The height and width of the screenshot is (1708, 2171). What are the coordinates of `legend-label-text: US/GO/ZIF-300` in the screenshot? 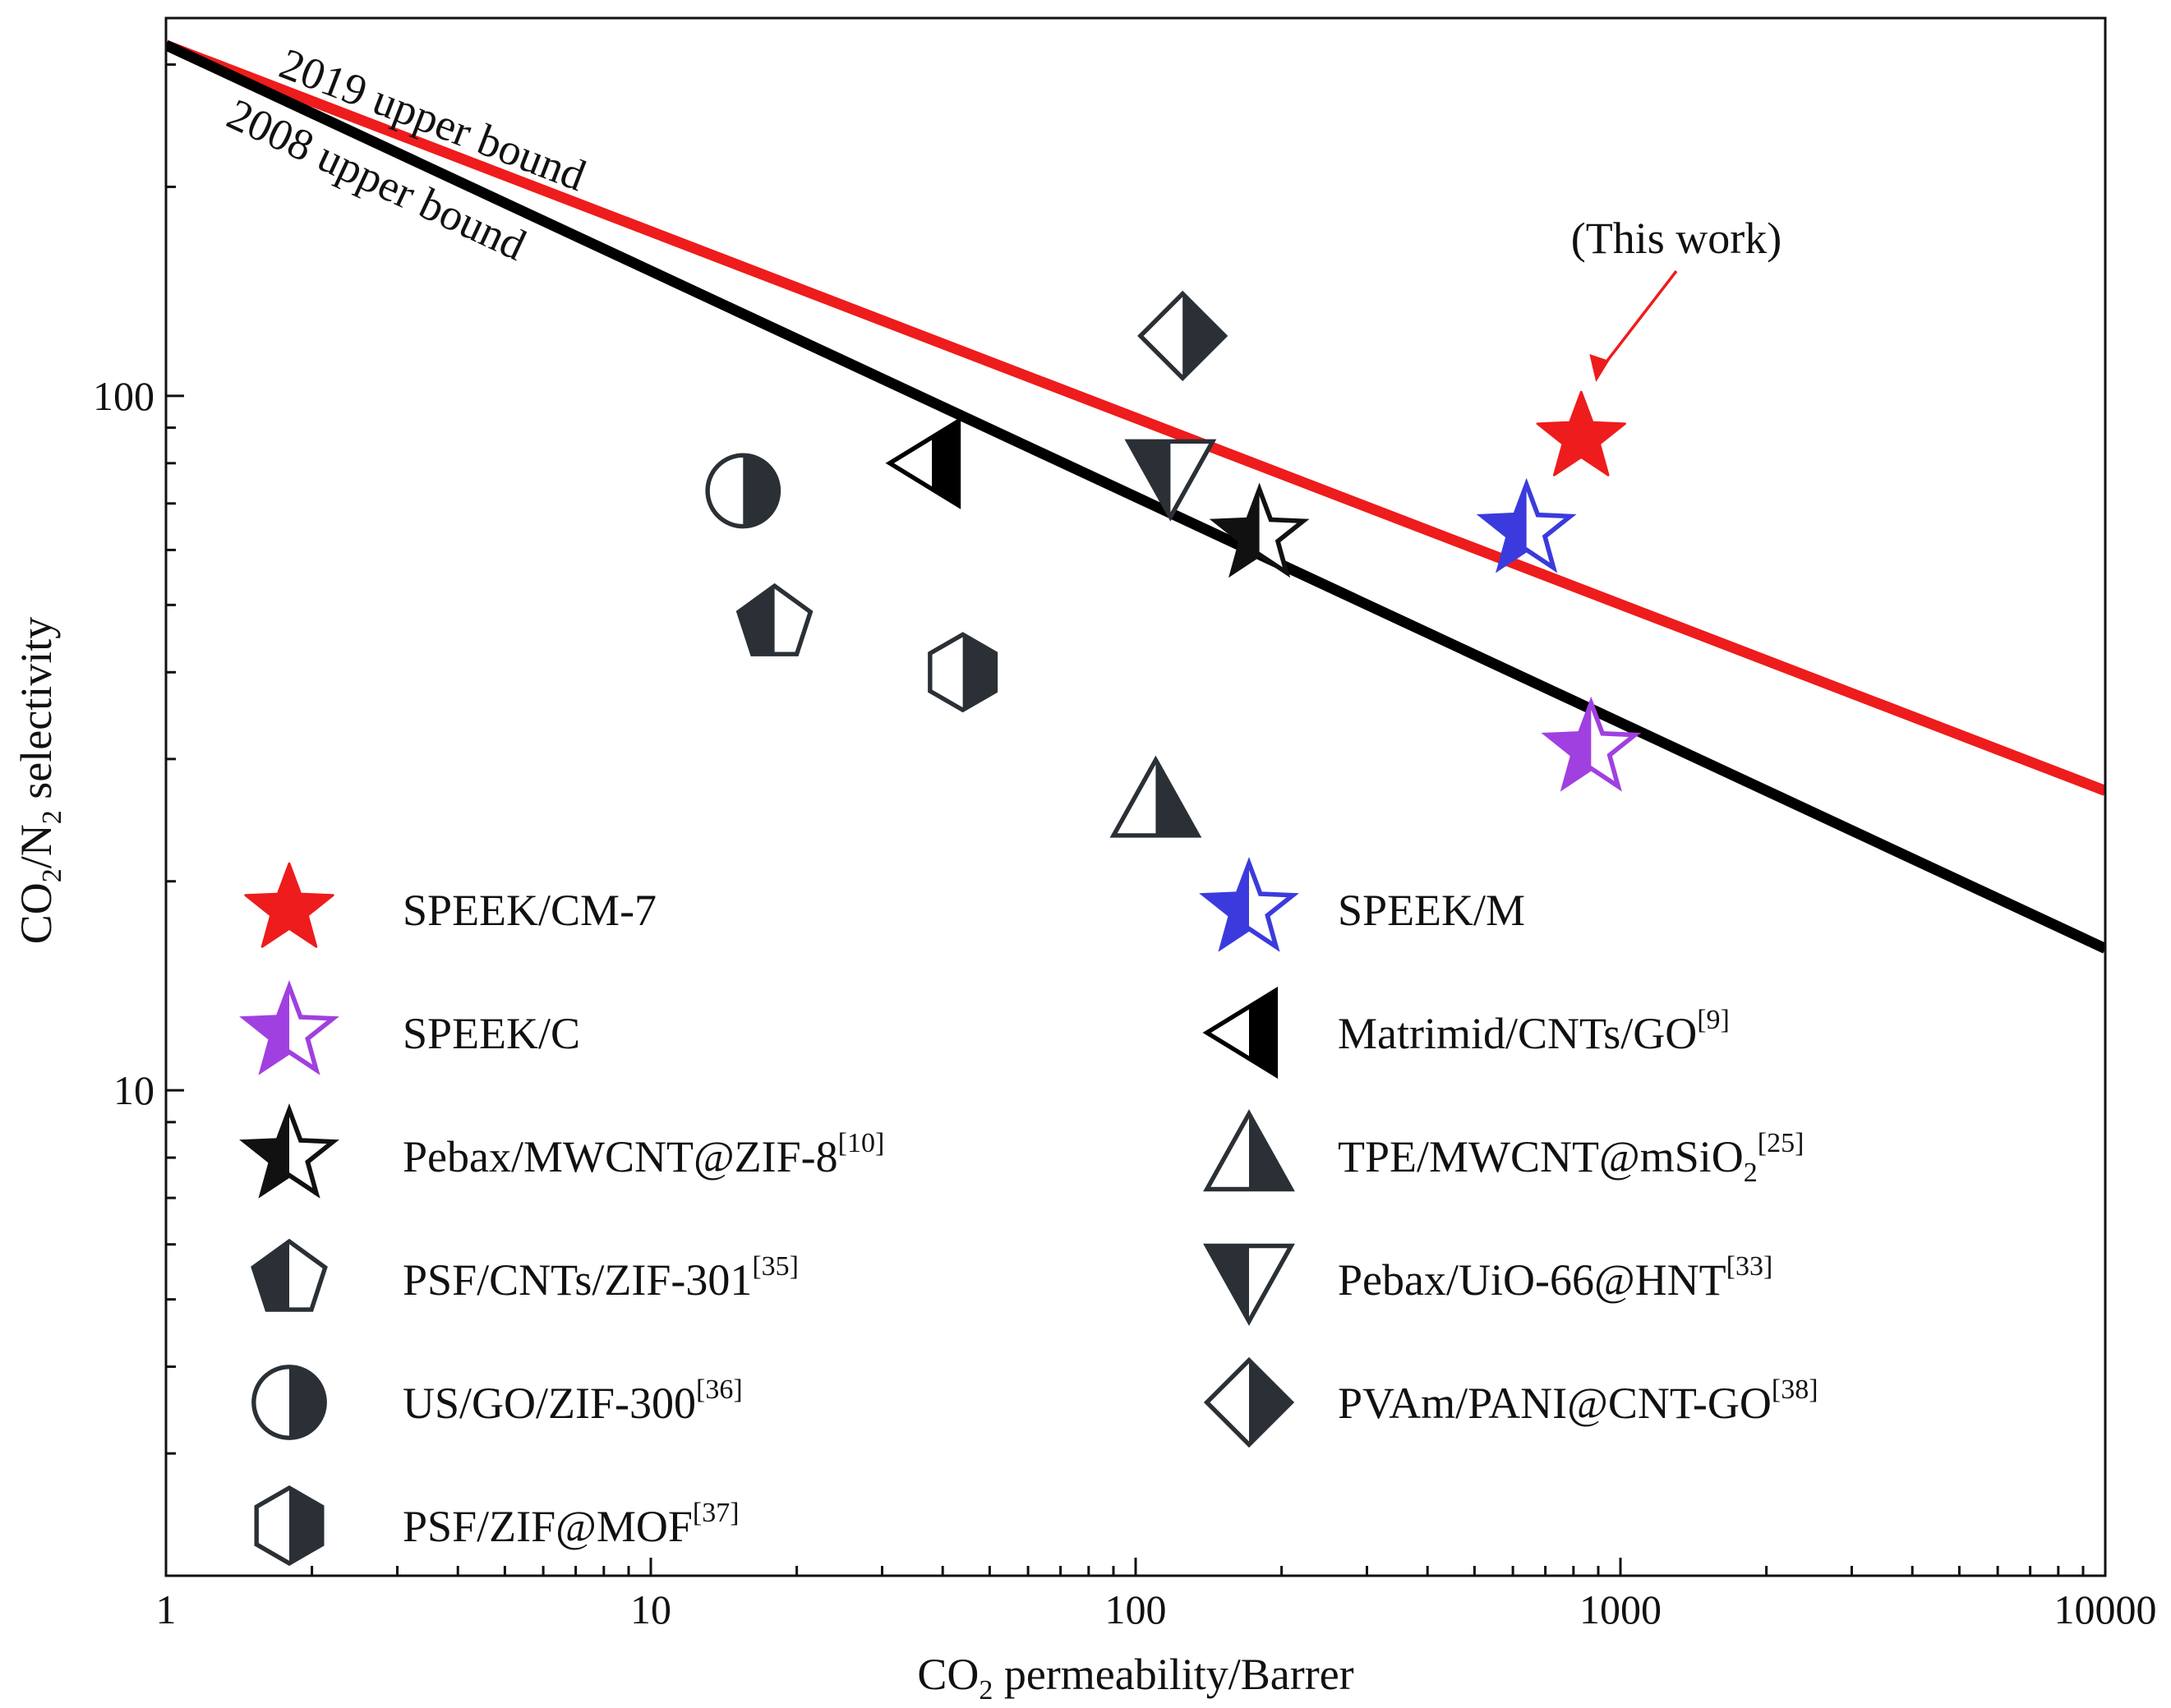 It's located at (549, 1403).